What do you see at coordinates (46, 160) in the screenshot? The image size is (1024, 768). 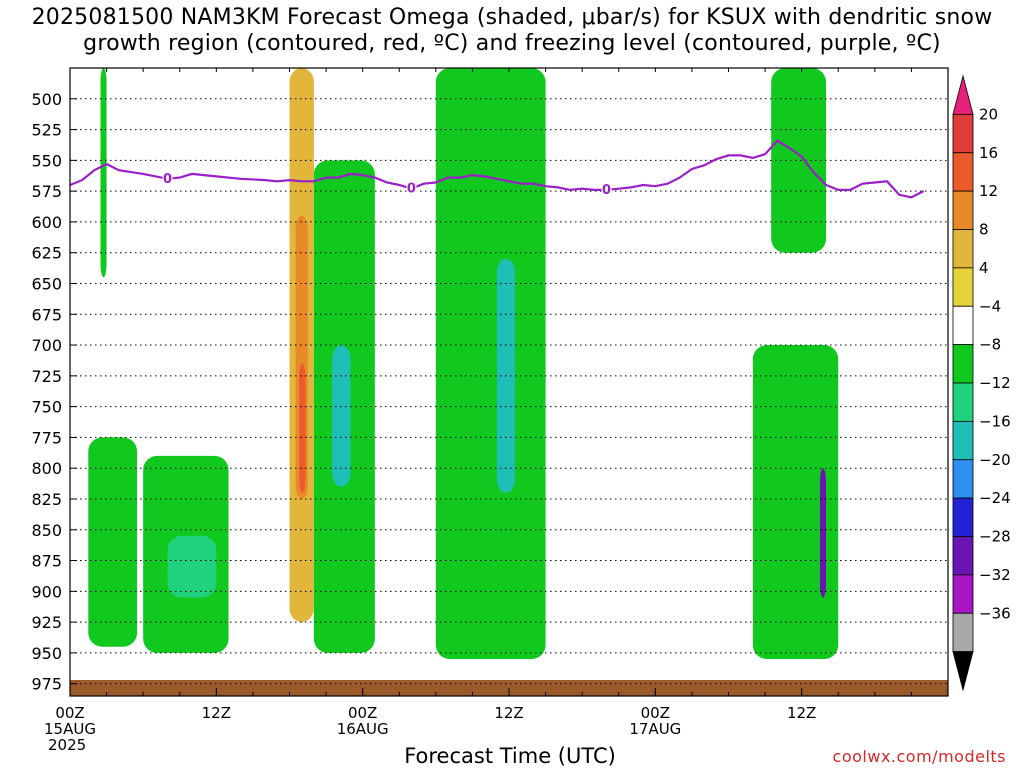 I see `y-tick-label: 550` at bounding box center [46, 160].